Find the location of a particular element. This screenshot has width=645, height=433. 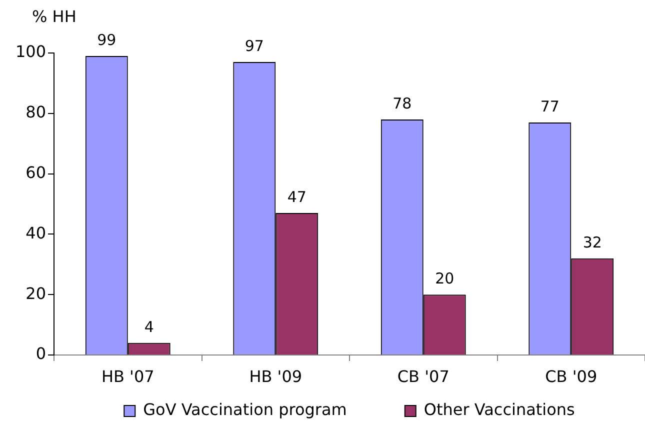

y-tick-label: 80 is located at coordinates (36, 112).